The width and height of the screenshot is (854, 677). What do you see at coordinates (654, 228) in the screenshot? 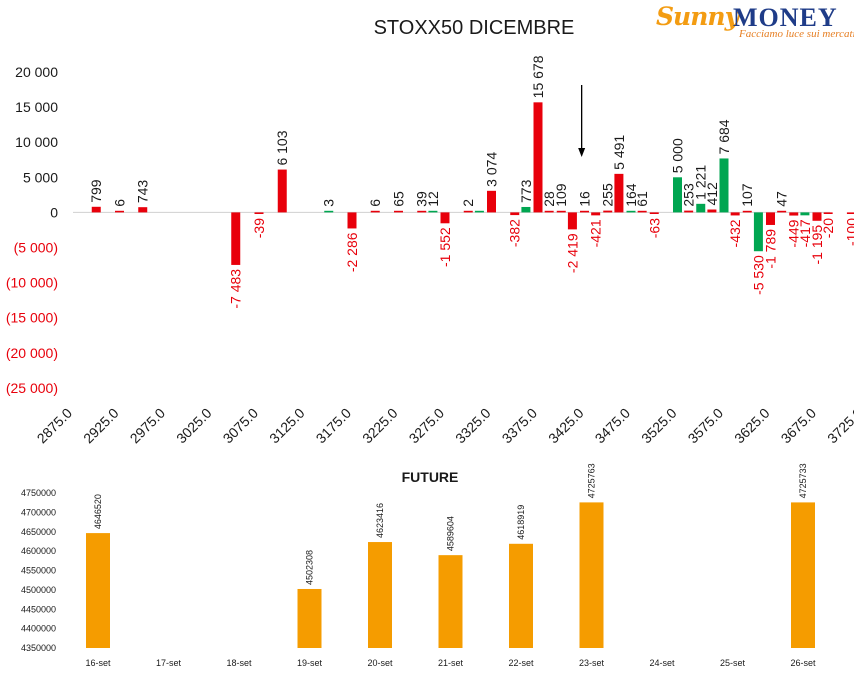
I see `data-label: -63` at bounding box center [654, 228].